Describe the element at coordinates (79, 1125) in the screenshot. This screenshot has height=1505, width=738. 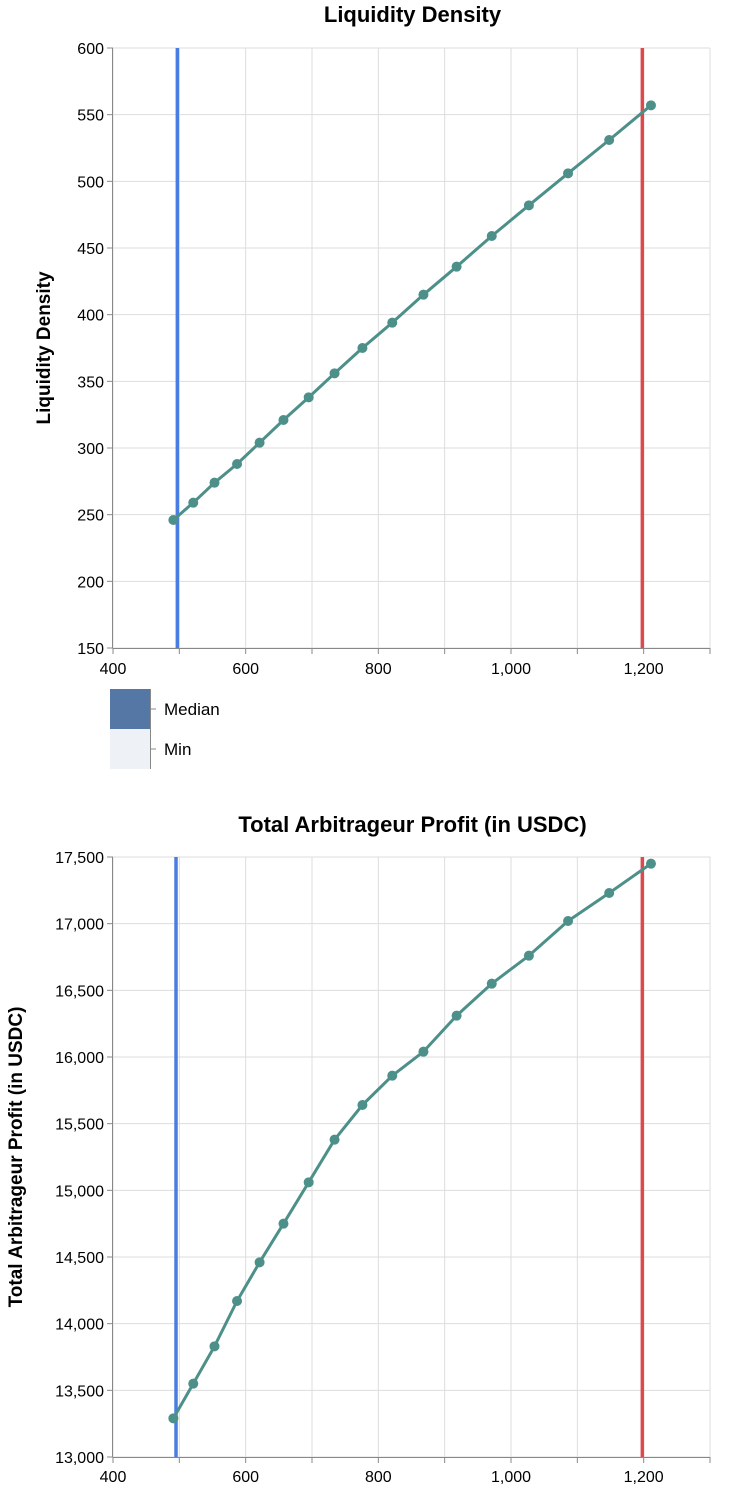
I see `y-tick-label: 15,500` at that location.